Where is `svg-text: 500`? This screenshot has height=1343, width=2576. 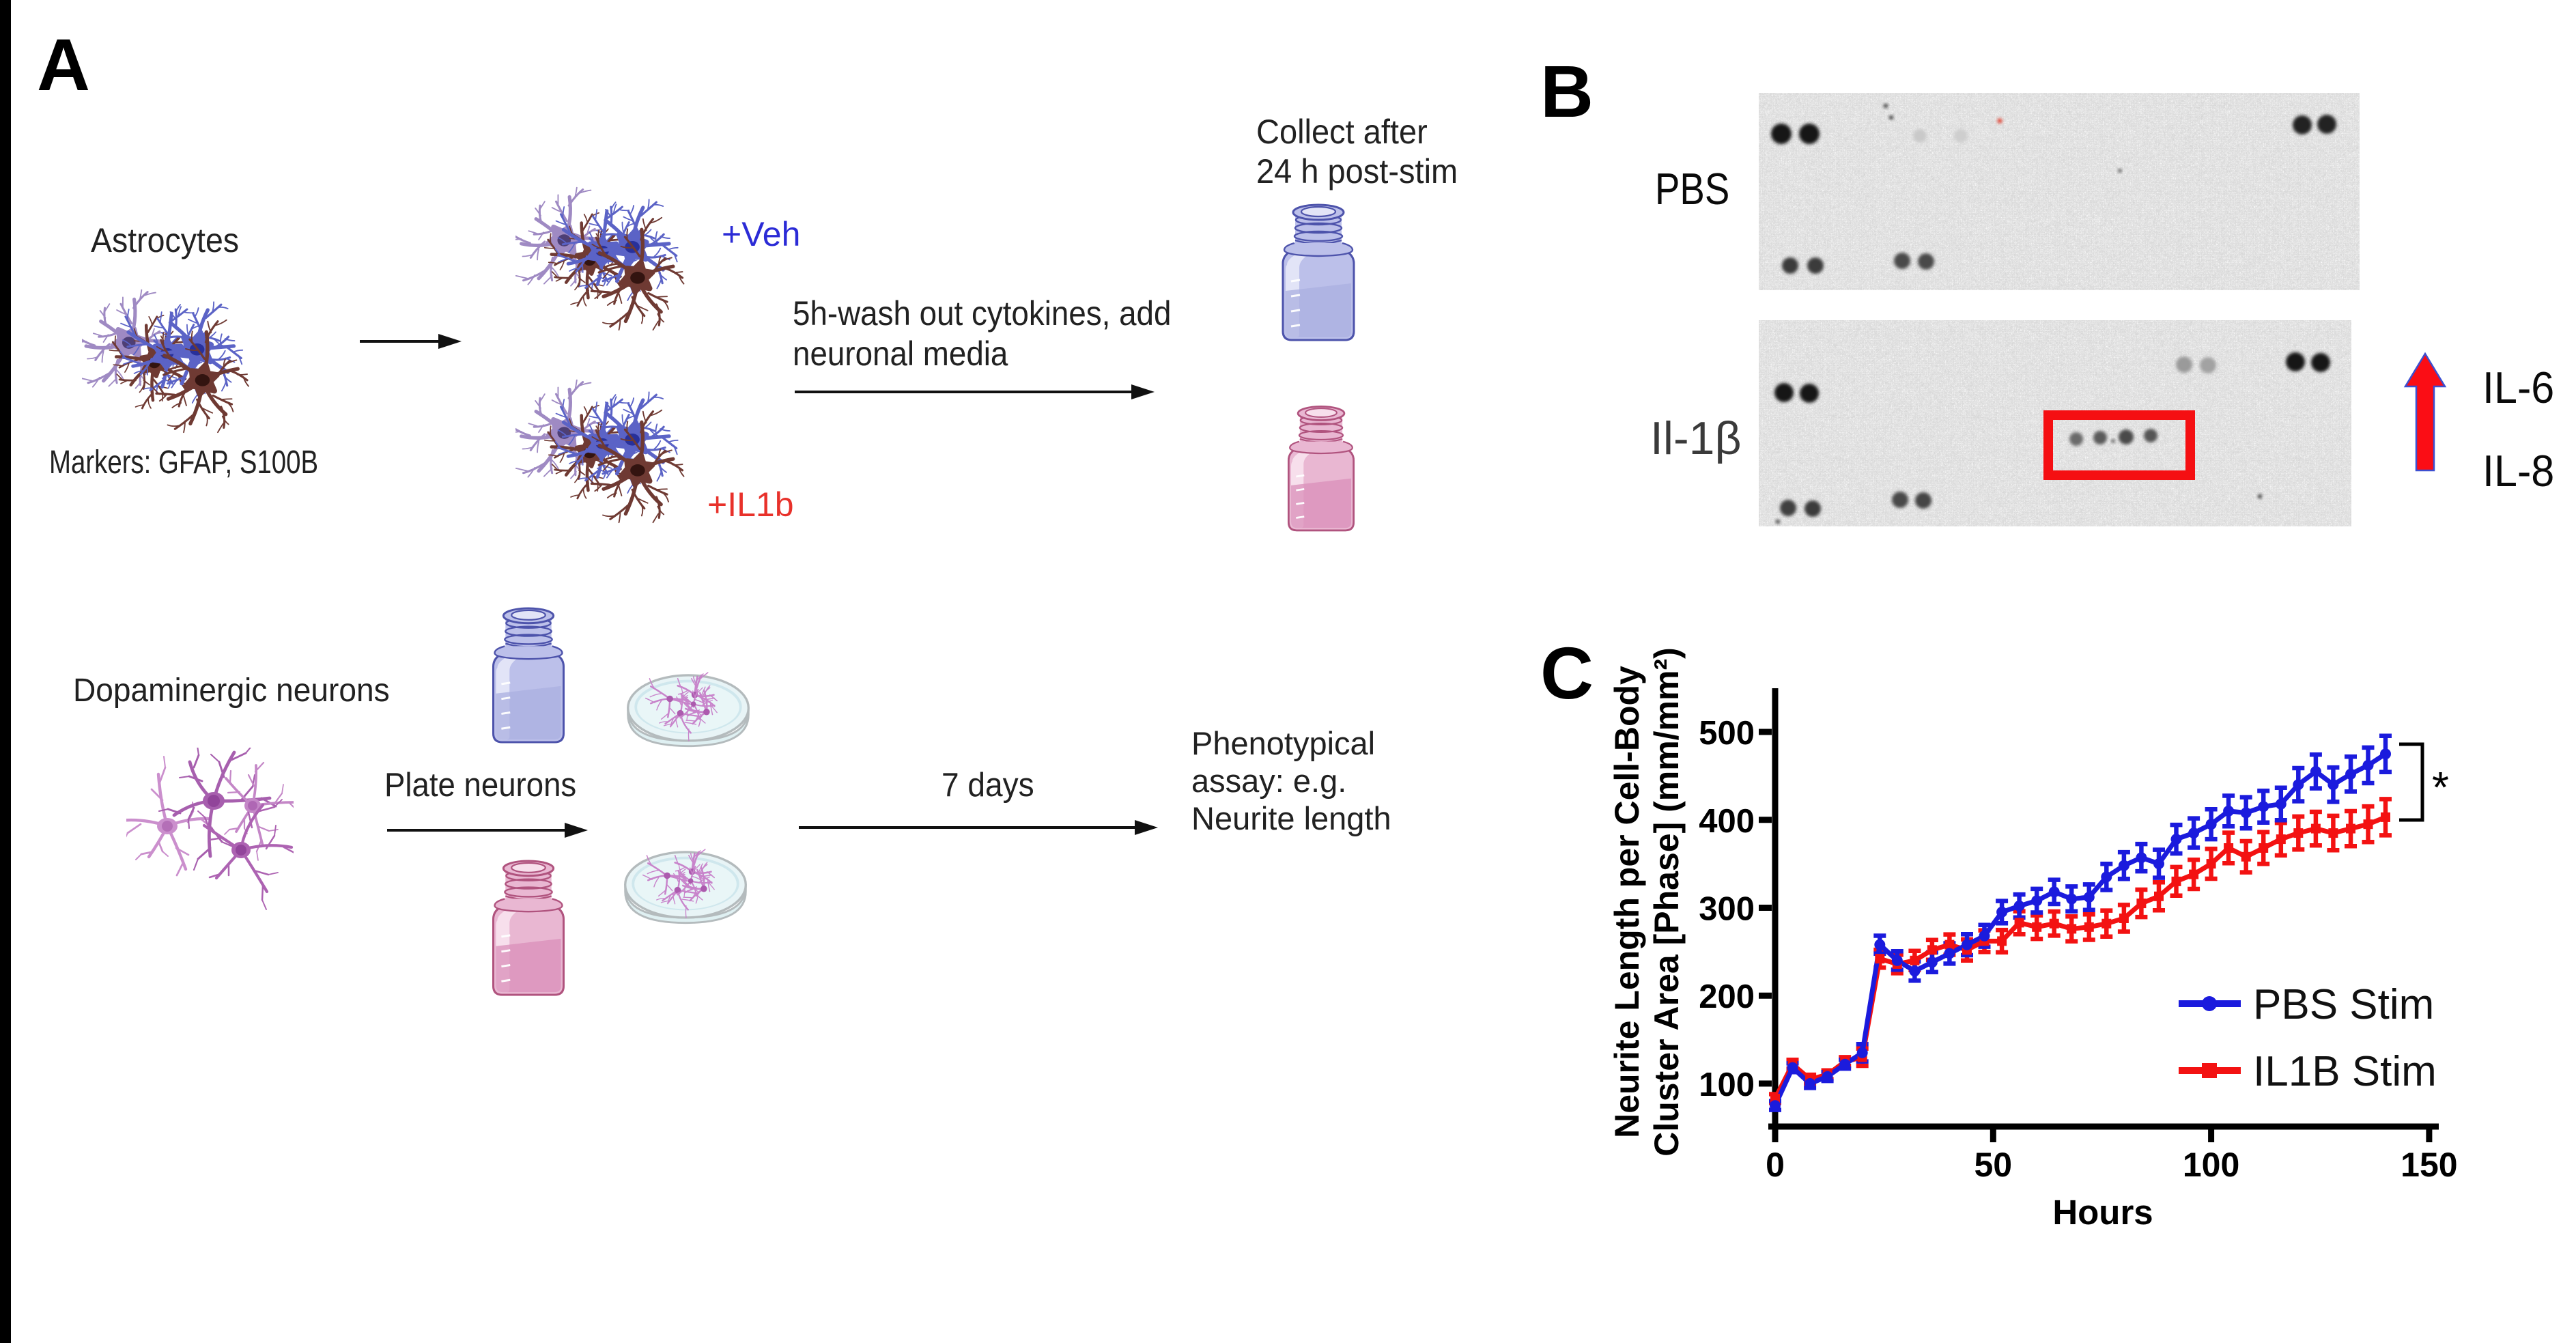
svg-text: 500 is located at coordinates (1727, 733).